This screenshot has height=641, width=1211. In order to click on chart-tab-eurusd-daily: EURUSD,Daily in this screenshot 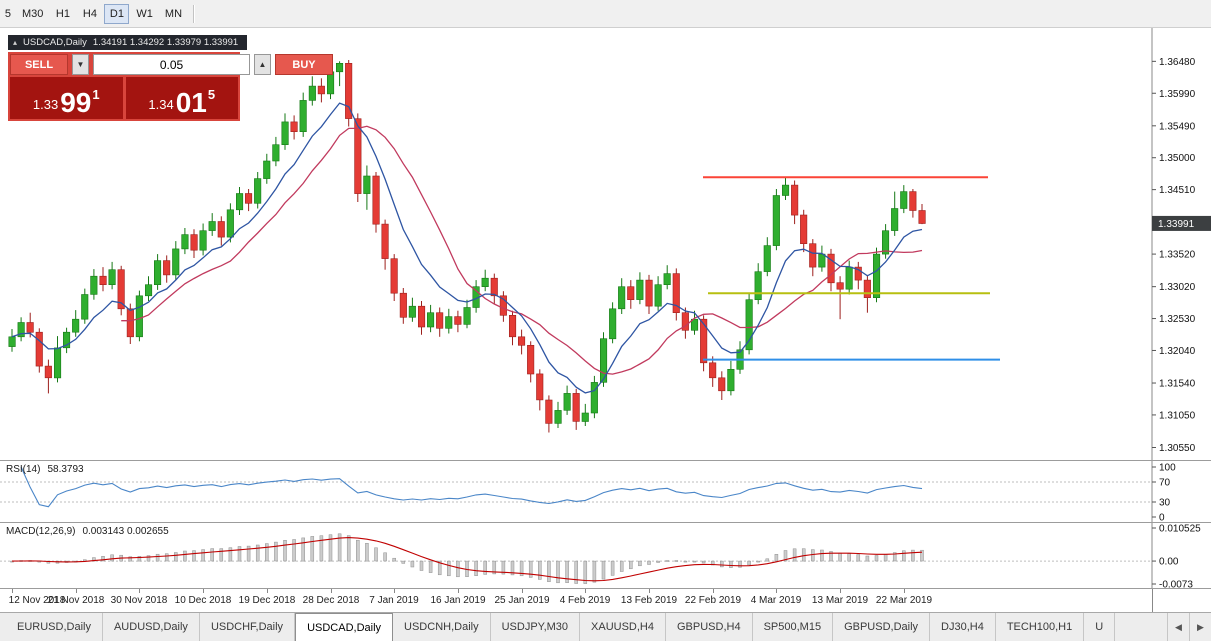, I will do `click(54, 627)`.